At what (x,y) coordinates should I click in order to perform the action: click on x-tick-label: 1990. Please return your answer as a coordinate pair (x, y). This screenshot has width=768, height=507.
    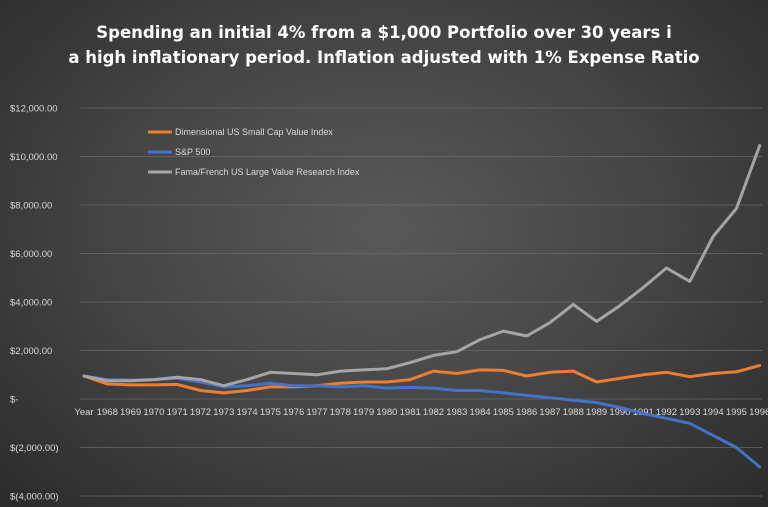
    Looking at the image, I should click on (619, 412).